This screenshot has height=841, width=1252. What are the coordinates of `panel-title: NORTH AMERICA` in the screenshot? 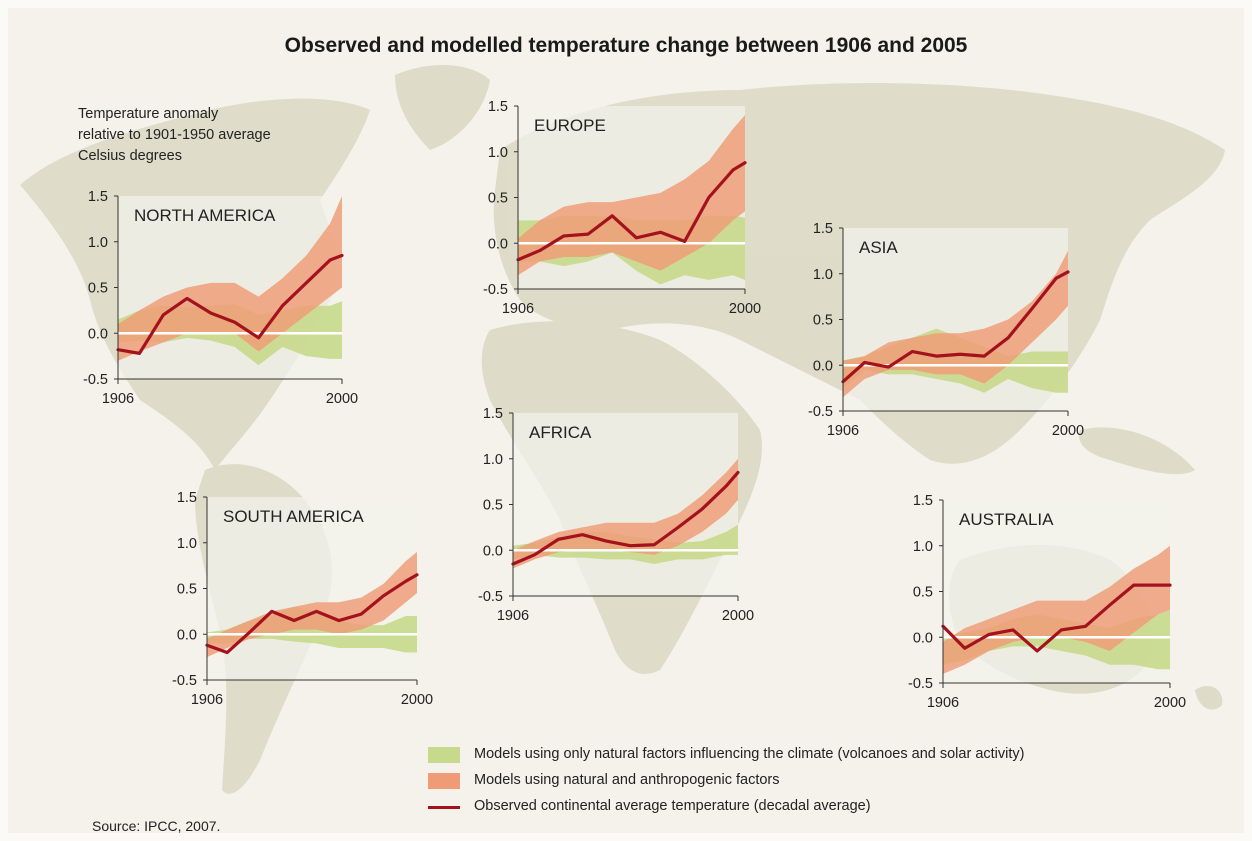 It's located at (205, 215).